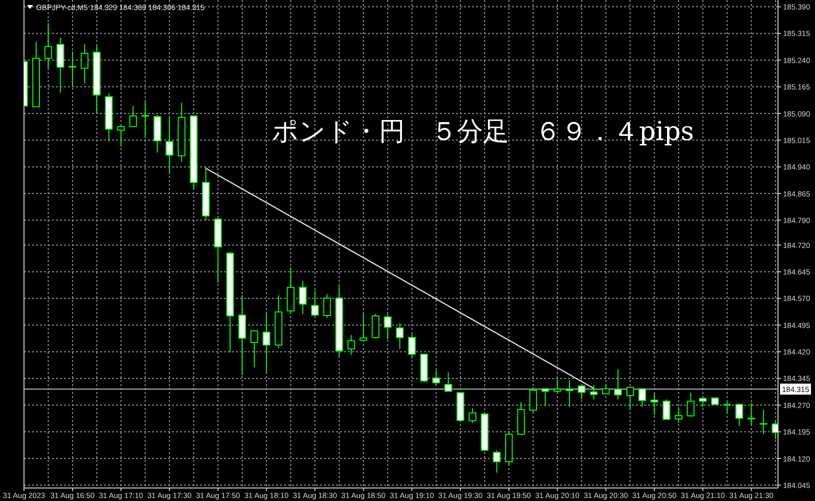  I want to click on annotation: ポンド・円 ５分足 ６９．４pips, so click(483, 132).